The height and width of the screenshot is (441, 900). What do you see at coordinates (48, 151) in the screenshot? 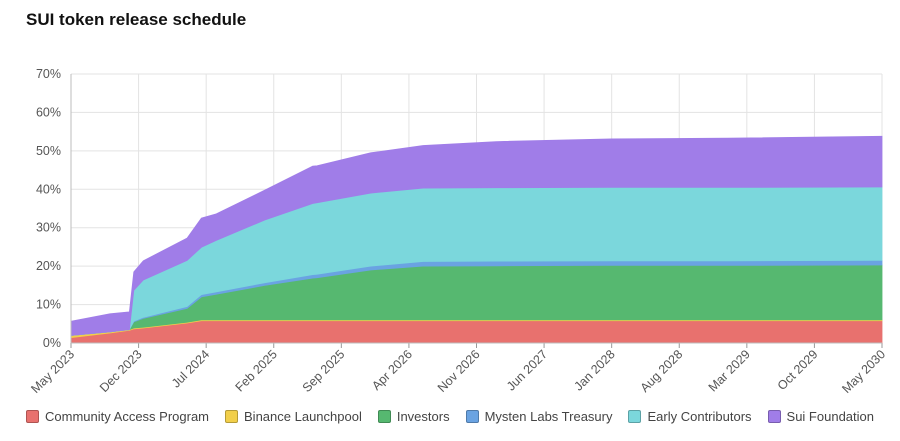
I see `y-tick-label: 50%` at bounding box center [48, 151].